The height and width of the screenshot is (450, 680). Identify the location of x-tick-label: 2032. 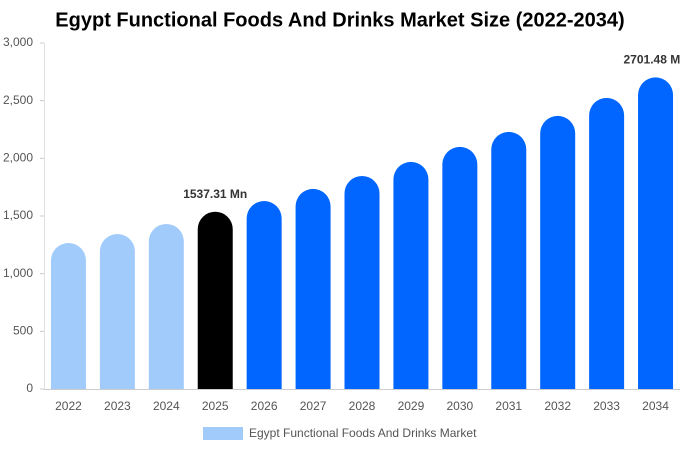
(557, 406).